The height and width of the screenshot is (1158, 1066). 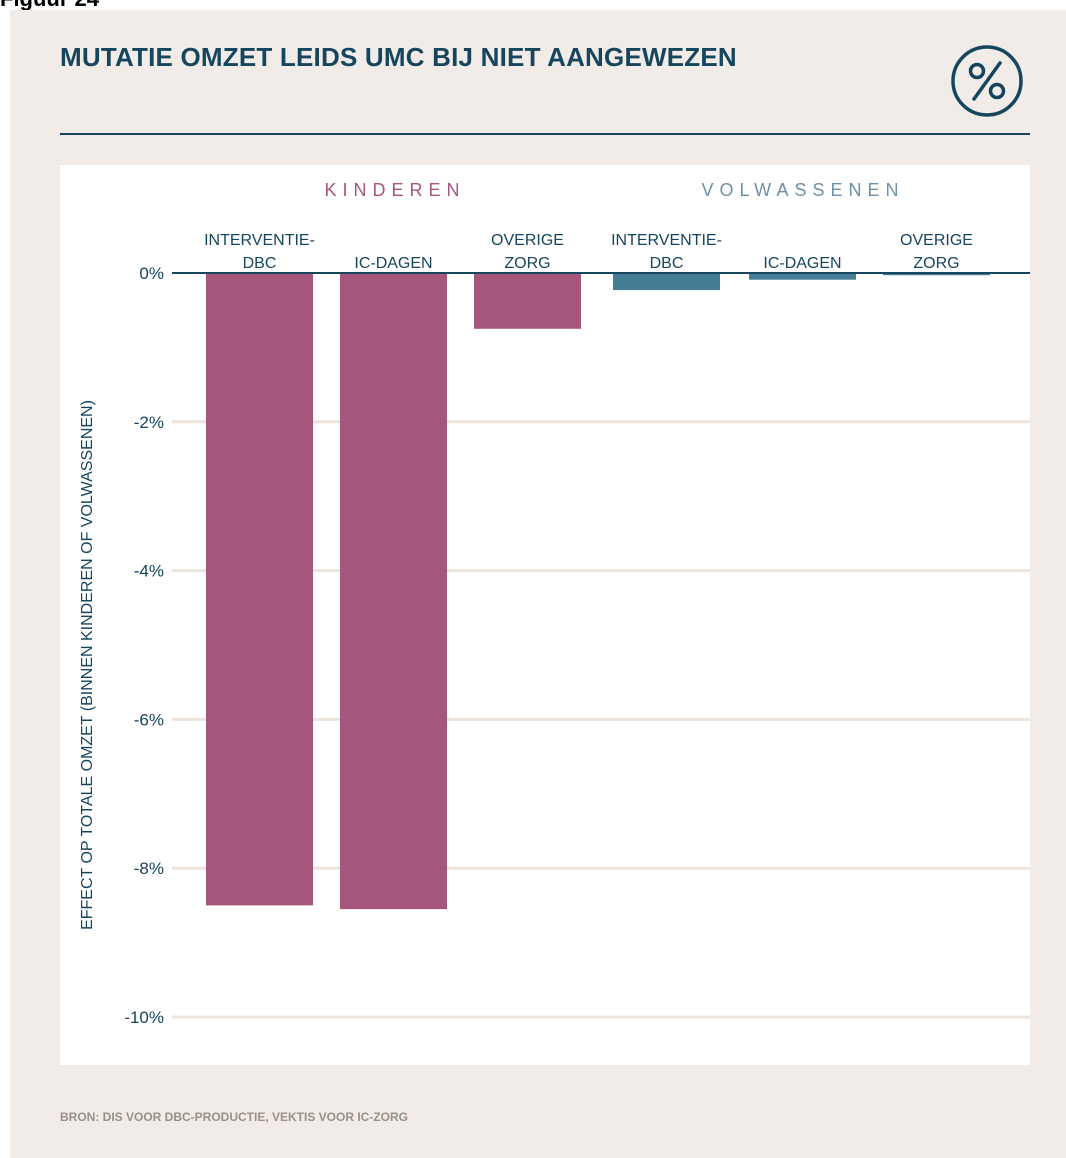 What do you see at coordinates (149, 868) in the screenshot?
I see `y-tick-label: -8%` at bounding box center [149, 868].